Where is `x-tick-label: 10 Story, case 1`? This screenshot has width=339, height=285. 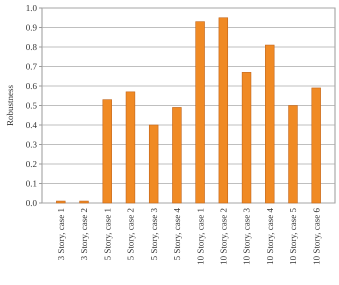 x-tick-label: 10 Story, case 1 is located at coordinates (200, 236).